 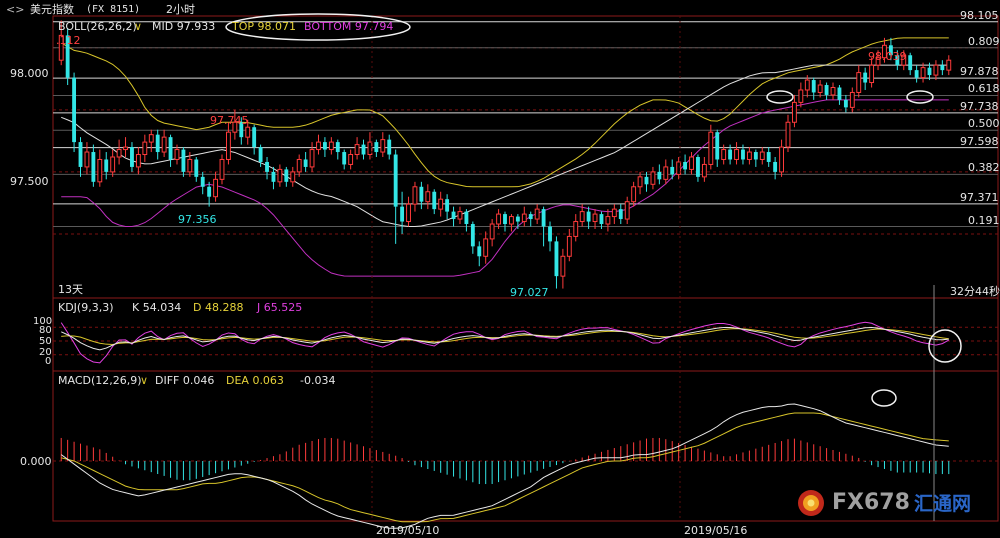 I want to click on kdj-j: J 65.525, so click(x=280, y=307).